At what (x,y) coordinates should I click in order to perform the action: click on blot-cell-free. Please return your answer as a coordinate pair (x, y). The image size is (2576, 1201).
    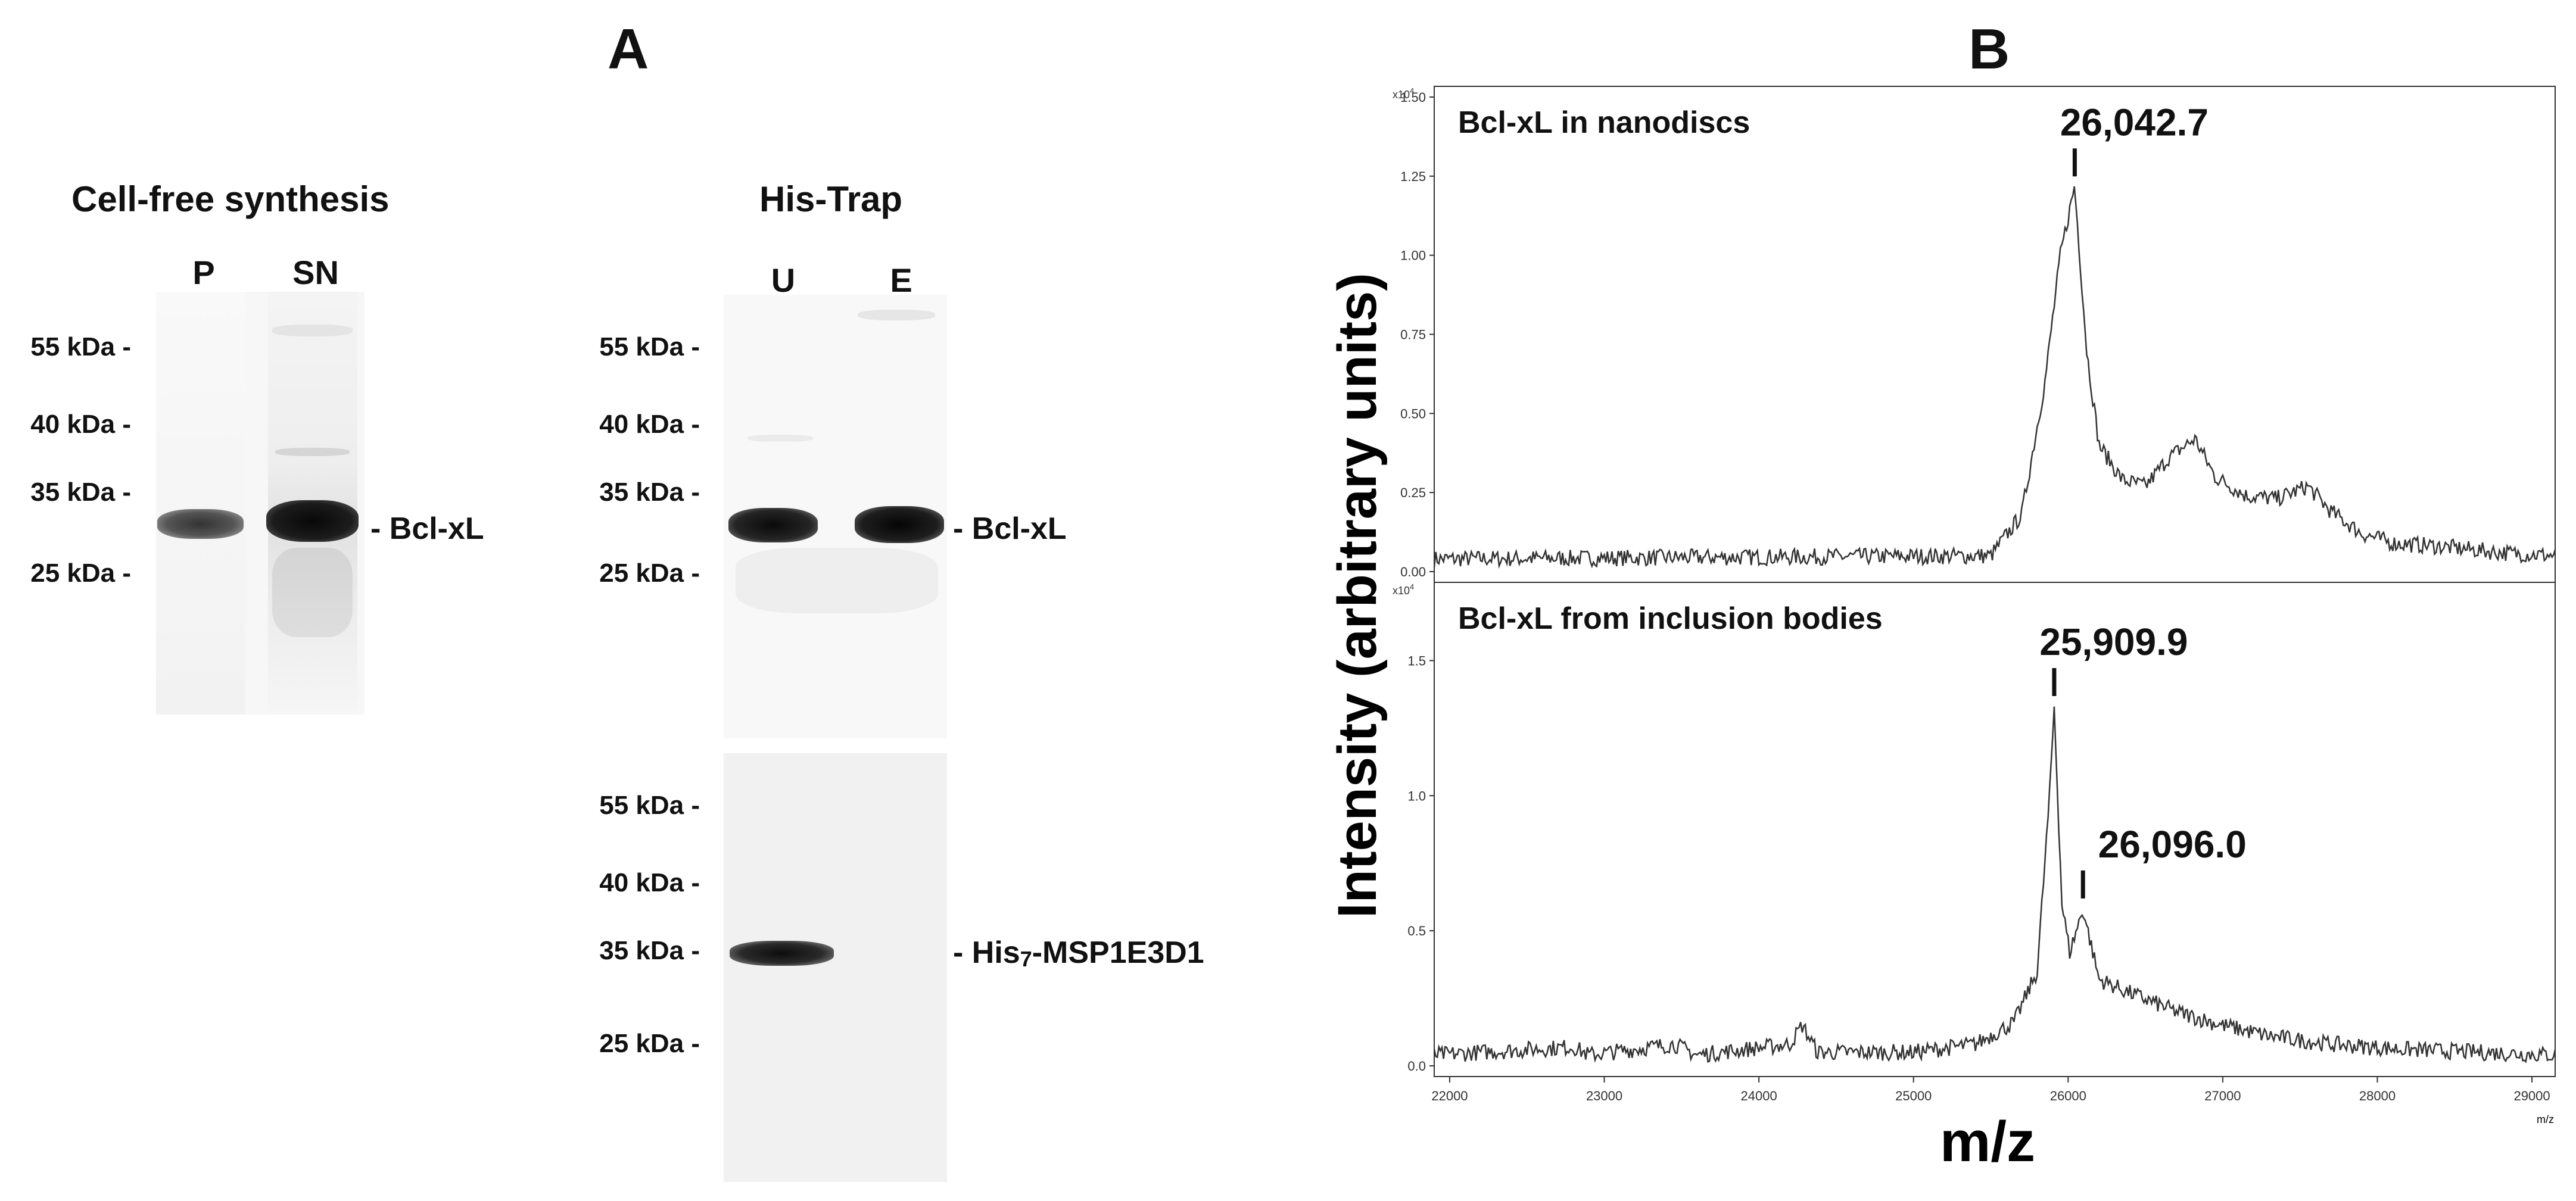
    Looking at the image, I should click on (260, 503).